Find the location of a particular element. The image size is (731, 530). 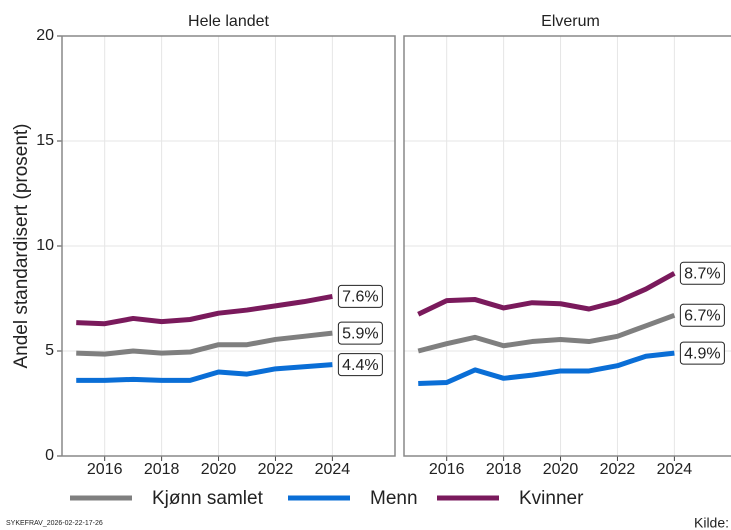

y-tick-label: 0 is located at coordinates (49, 455).